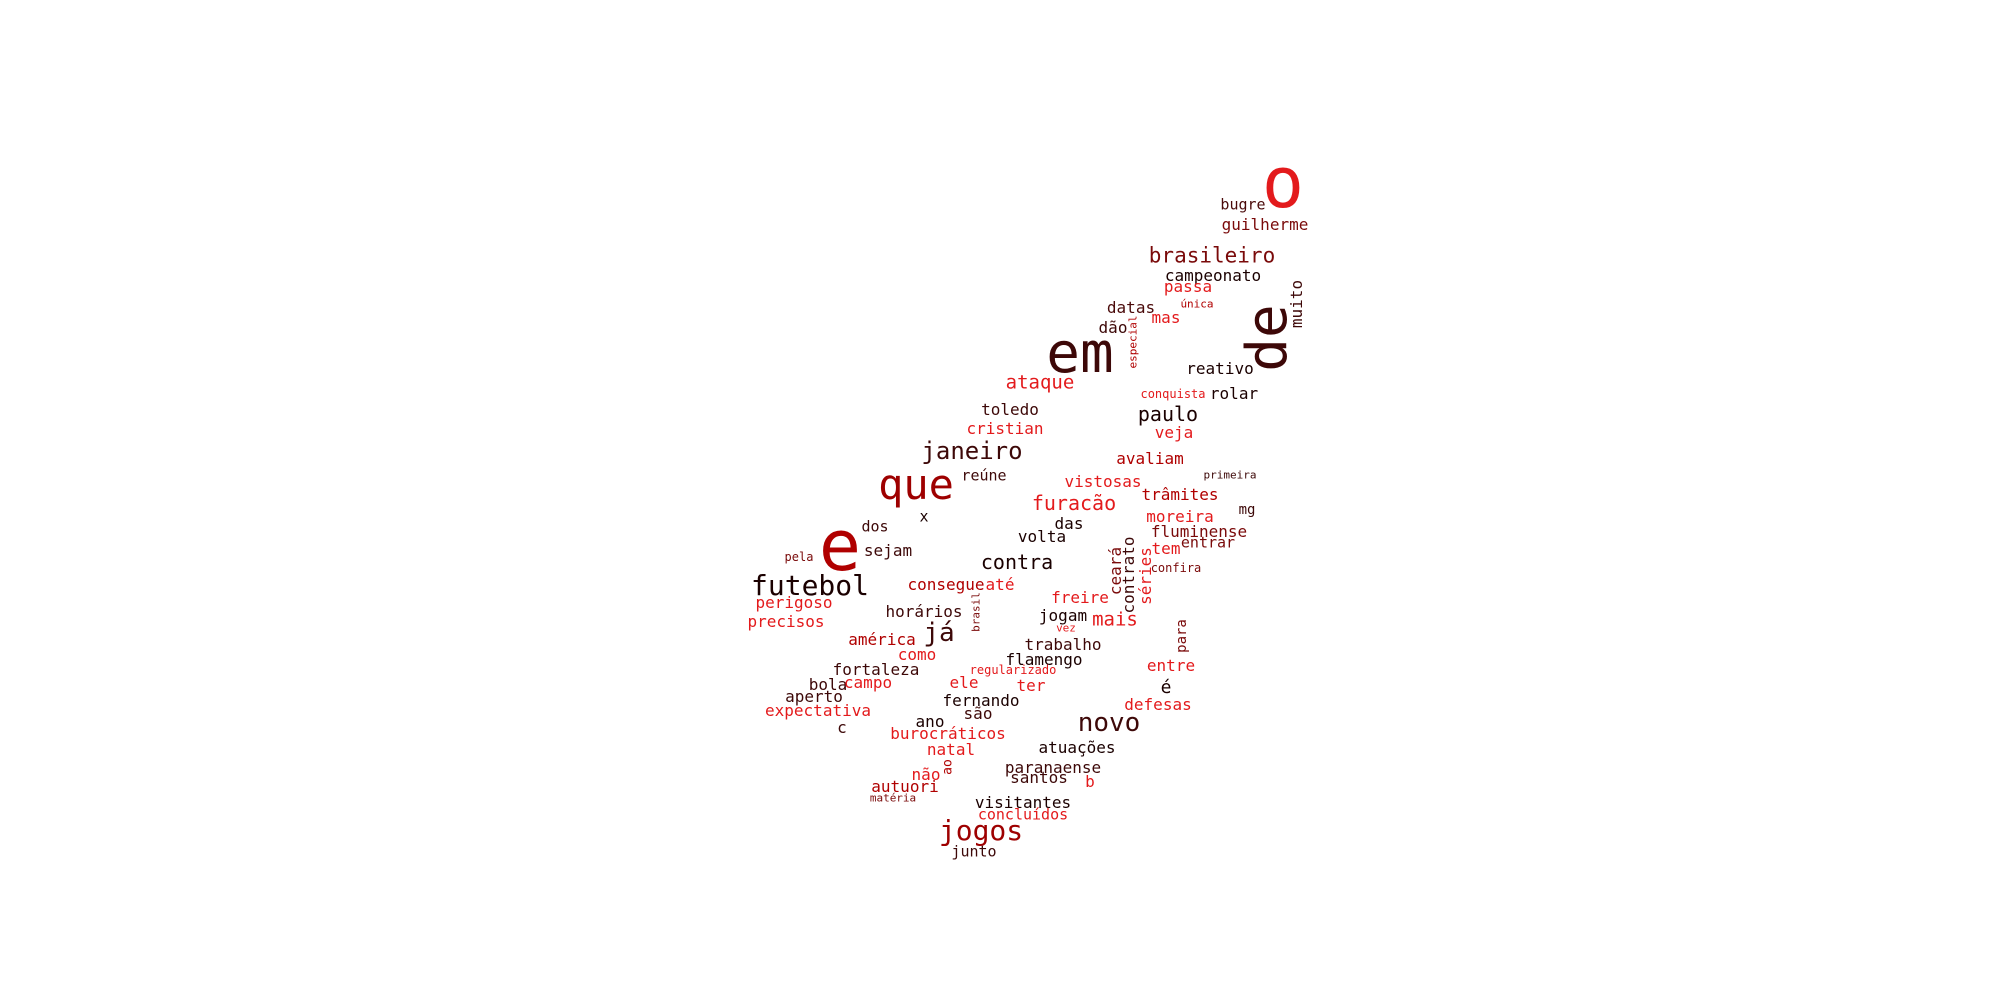  What do you see at coordinates (875, 526) in the screenshot?
I see `word: dos` at bounding box center [875, 526].